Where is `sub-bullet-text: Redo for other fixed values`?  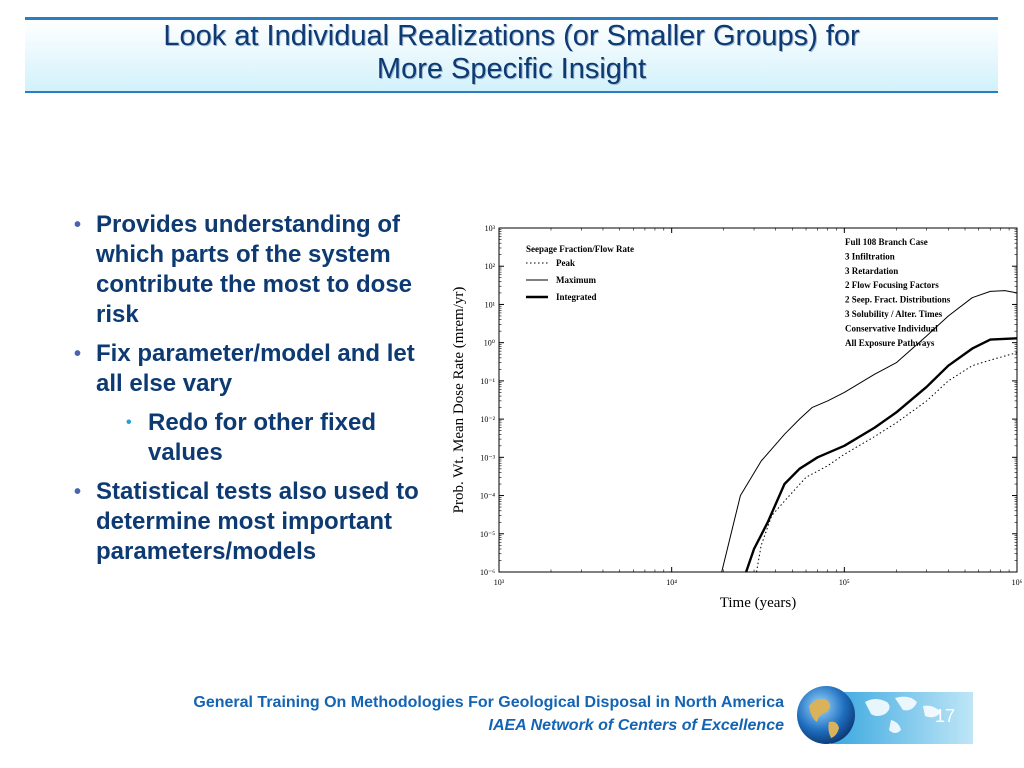 sub-bullet-text: Redo for other fixed values is located at coordinates (262, 437).